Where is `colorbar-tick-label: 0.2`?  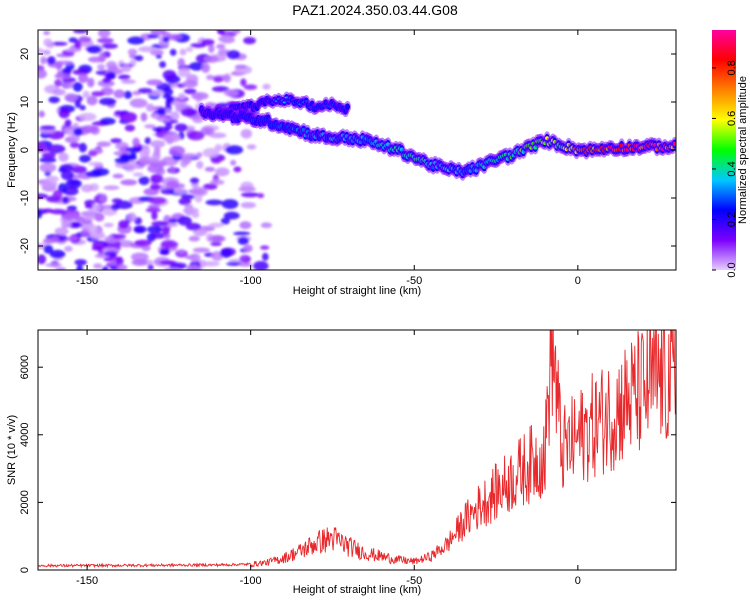
colorbar-tick-label: 0.2 is located at coordinates (732, 219).